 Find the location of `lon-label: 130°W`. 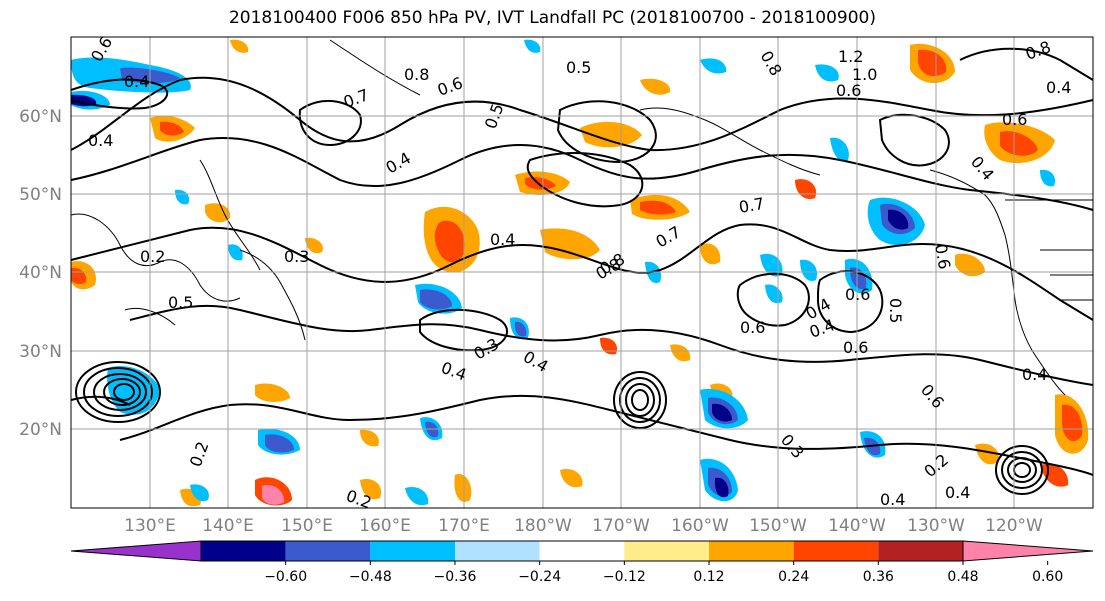

lon-label: 130°W is located at coordinates (936, 526).